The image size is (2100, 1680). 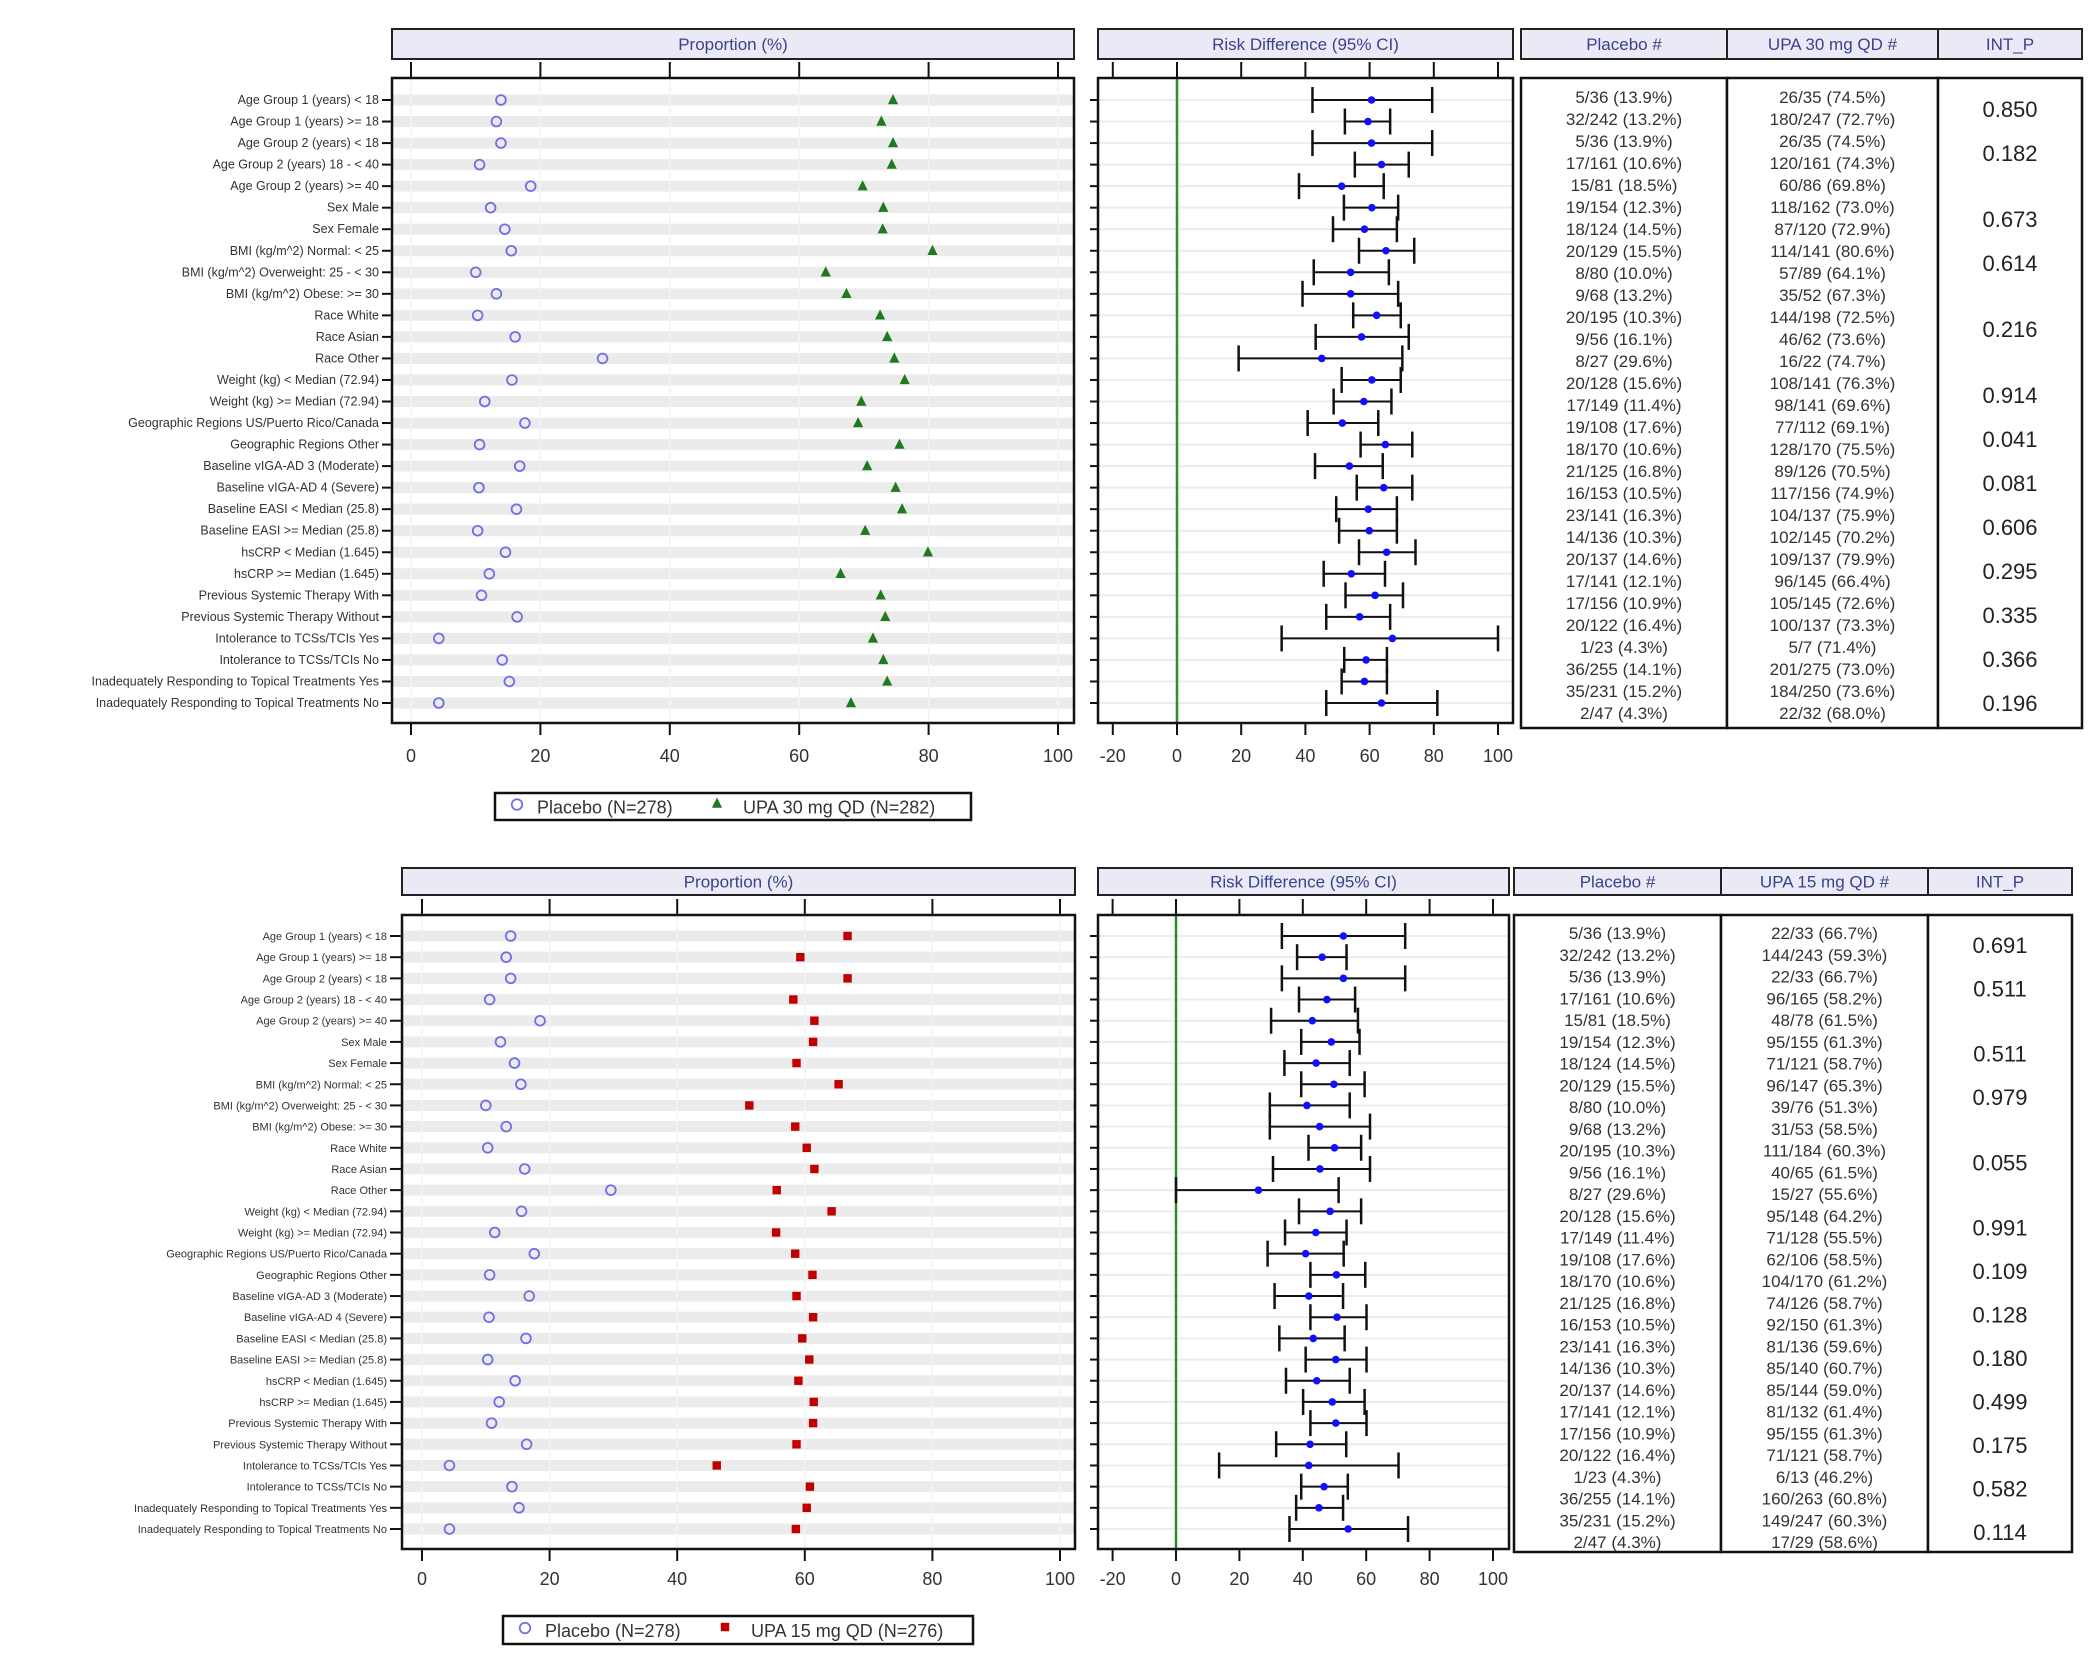 What do you see at coordinates (1832, 97) in the screenshot?
I see `active-count-cell: 26/35 (74.5%)` at bounding box center [1832, 97].